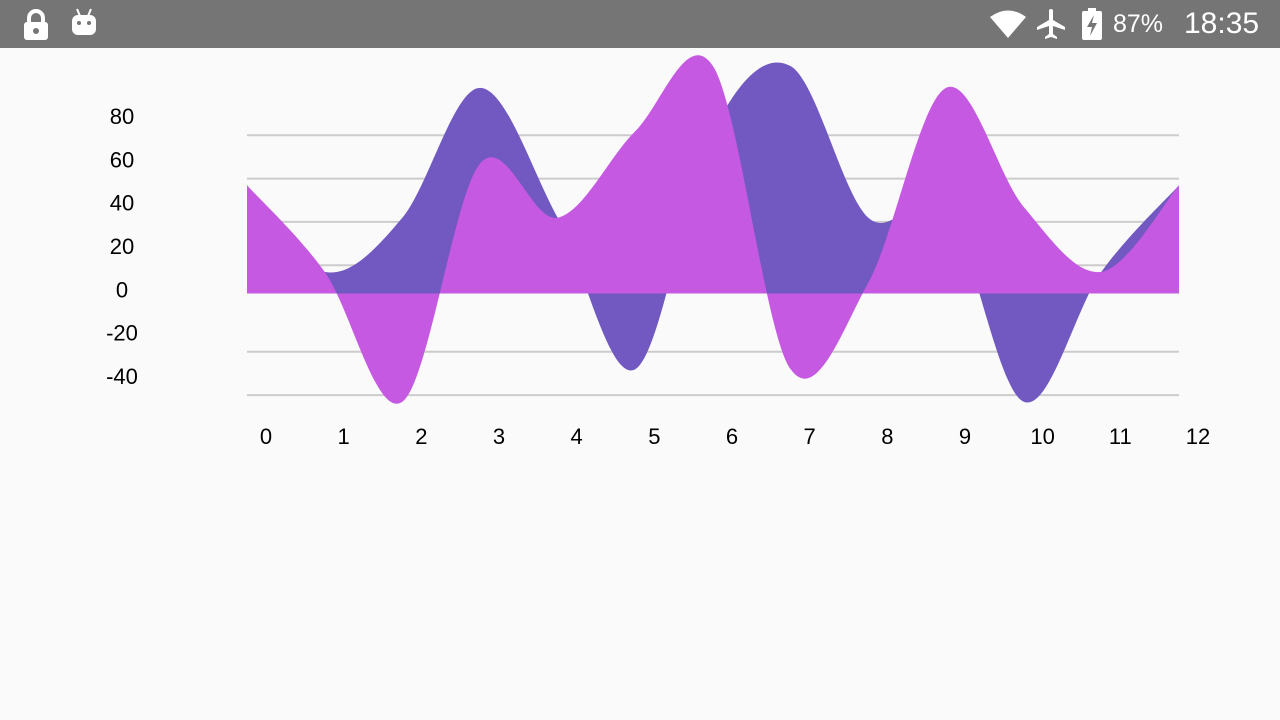 This screenshot has height=720, width=1280. I want to click on x-tick-label: 1, so click(344, 436).